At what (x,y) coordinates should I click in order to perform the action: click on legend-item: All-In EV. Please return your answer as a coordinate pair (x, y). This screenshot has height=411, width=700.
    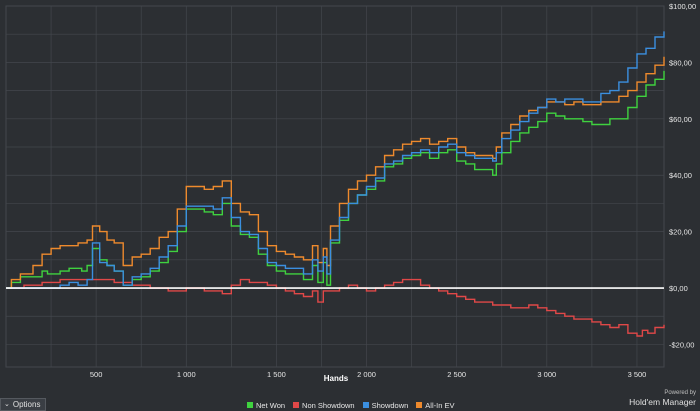
    Looking at the image, I should click on (435, 405).